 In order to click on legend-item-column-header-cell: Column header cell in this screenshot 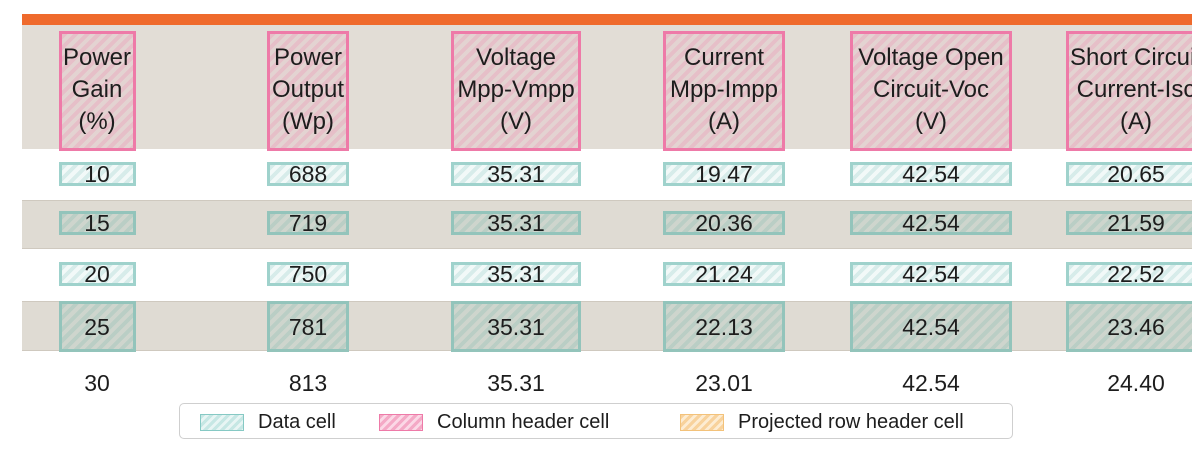, I will do `click(494, 422)`.